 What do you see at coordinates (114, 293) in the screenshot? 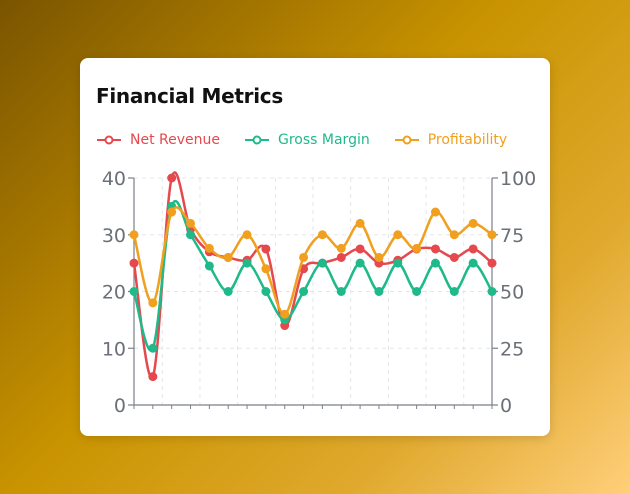
I see `y-left-tick-label: 20` at bounding box center [114, 293].